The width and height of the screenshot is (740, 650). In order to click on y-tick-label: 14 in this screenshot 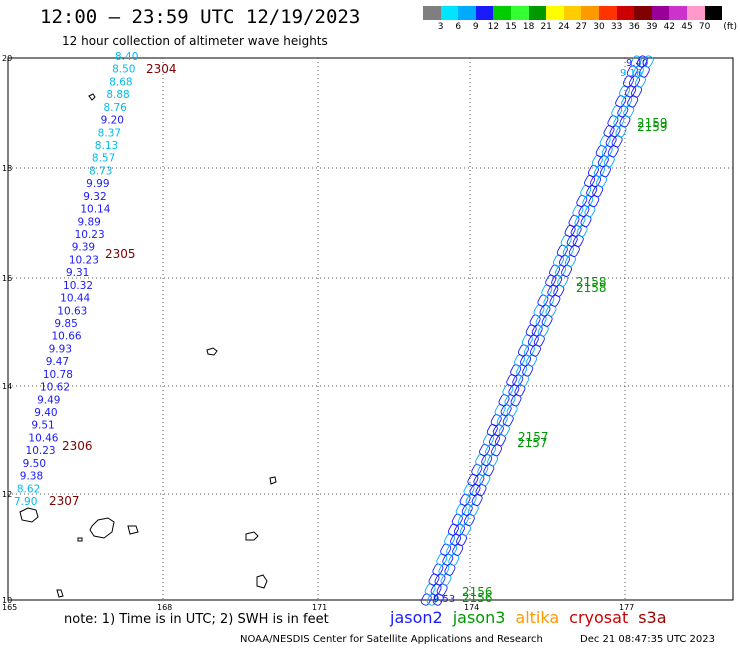, I will do `click(7, 386)`.